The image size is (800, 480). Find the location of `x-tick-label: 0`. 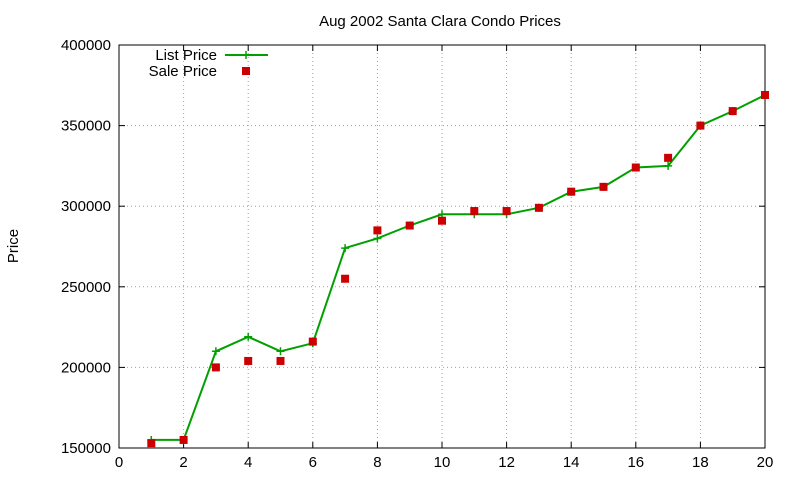

x-tick-label: 0 is located at coordinates (119, 462).